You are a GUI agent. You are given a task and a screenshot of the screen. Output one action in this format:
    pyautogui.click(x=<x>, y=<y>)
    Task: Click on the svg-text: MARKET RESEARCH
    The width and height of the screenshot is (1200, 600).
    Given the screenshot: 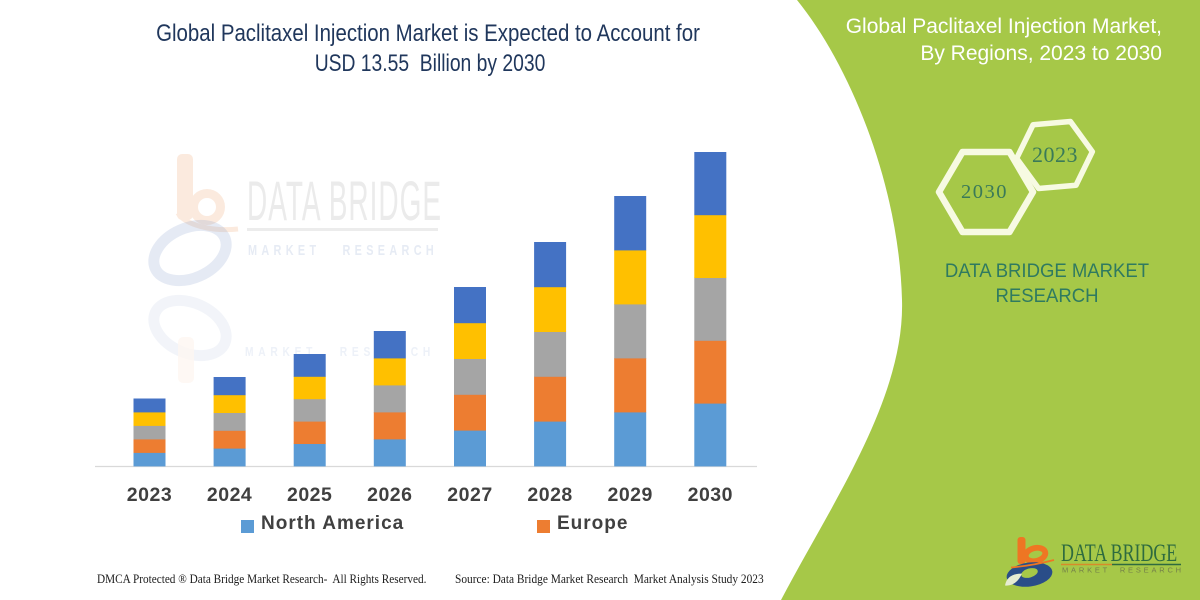 What is the action you would take?
    pyautogui.click(x=1123, y=570)
    